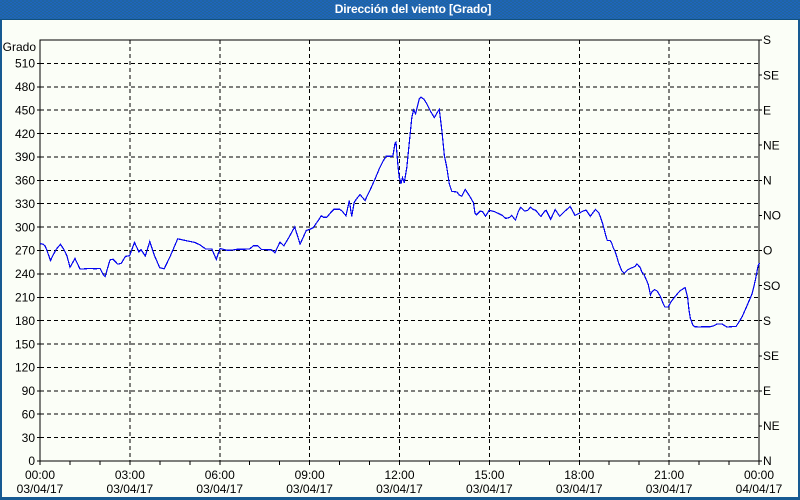 This screenshot has width=800, height=500. I want to click on svg-text: 15:00, so click(489, 475).